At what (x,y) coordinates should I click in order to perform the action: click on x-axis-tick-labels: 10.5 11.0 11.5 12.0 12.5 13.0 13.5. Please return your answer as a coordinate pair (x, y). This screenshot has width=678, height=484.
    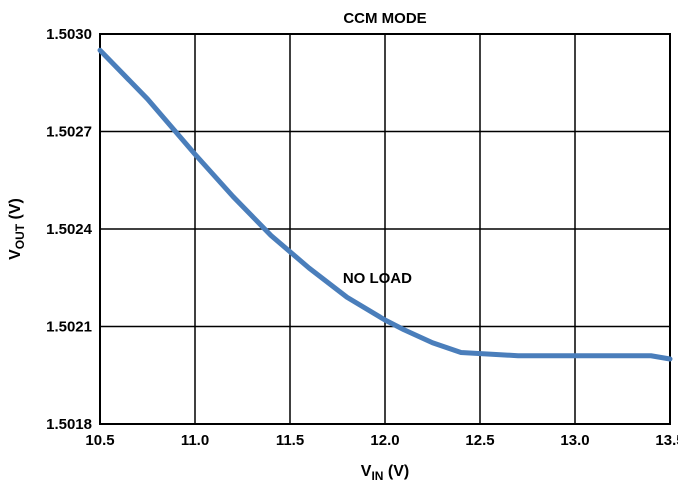
    Looking at the image, I should click on (381, 440).